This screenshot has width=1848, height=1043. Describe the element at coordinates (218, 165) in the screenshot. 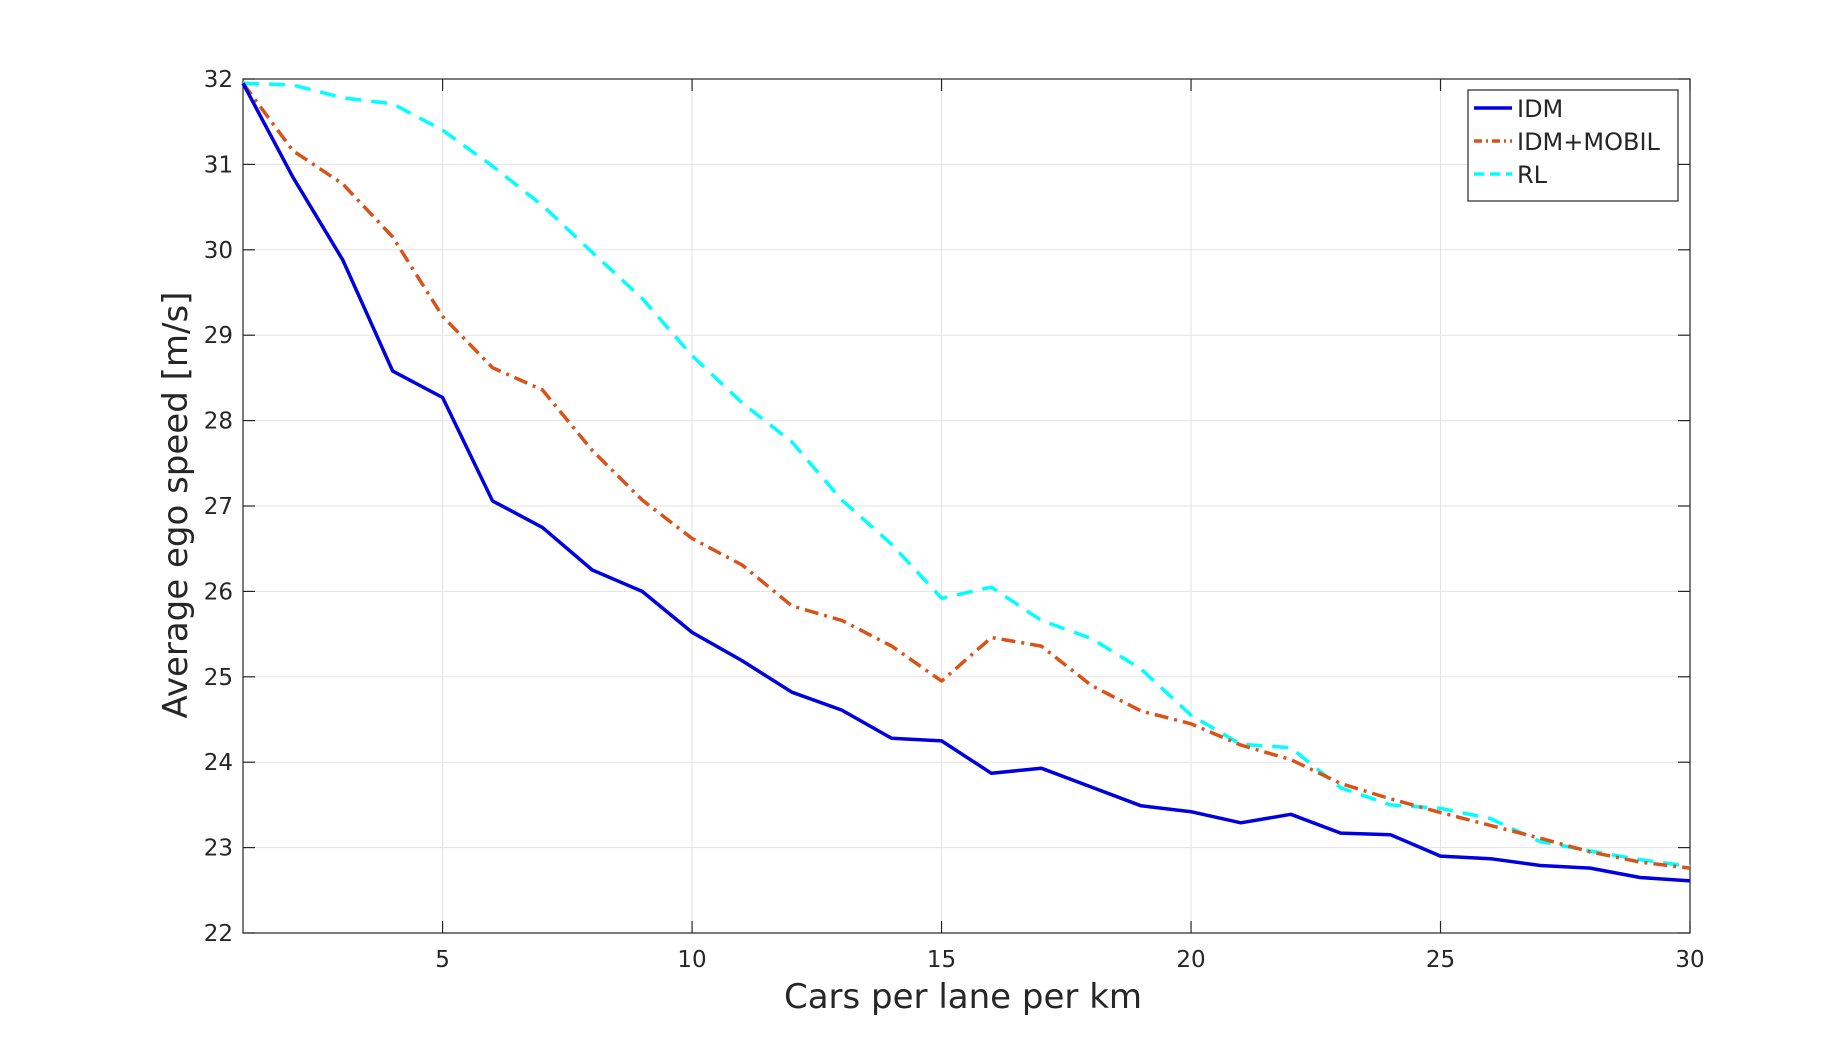

I see `y-tick-label: 31` at that location.